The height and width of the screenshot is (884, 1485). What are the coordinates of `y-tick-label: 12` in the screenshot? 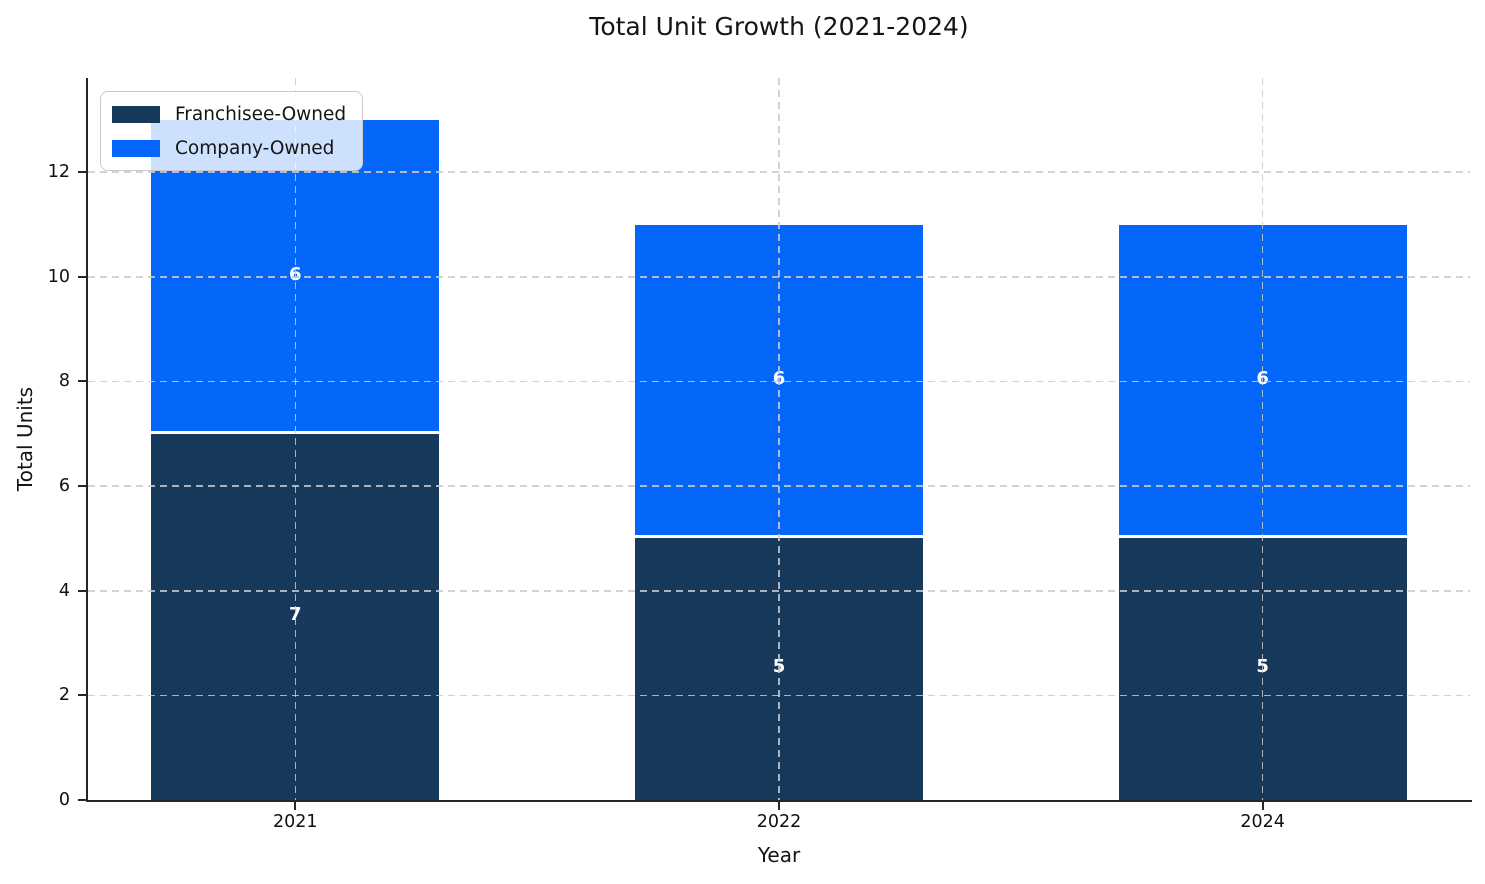 It's located at (58, 172).